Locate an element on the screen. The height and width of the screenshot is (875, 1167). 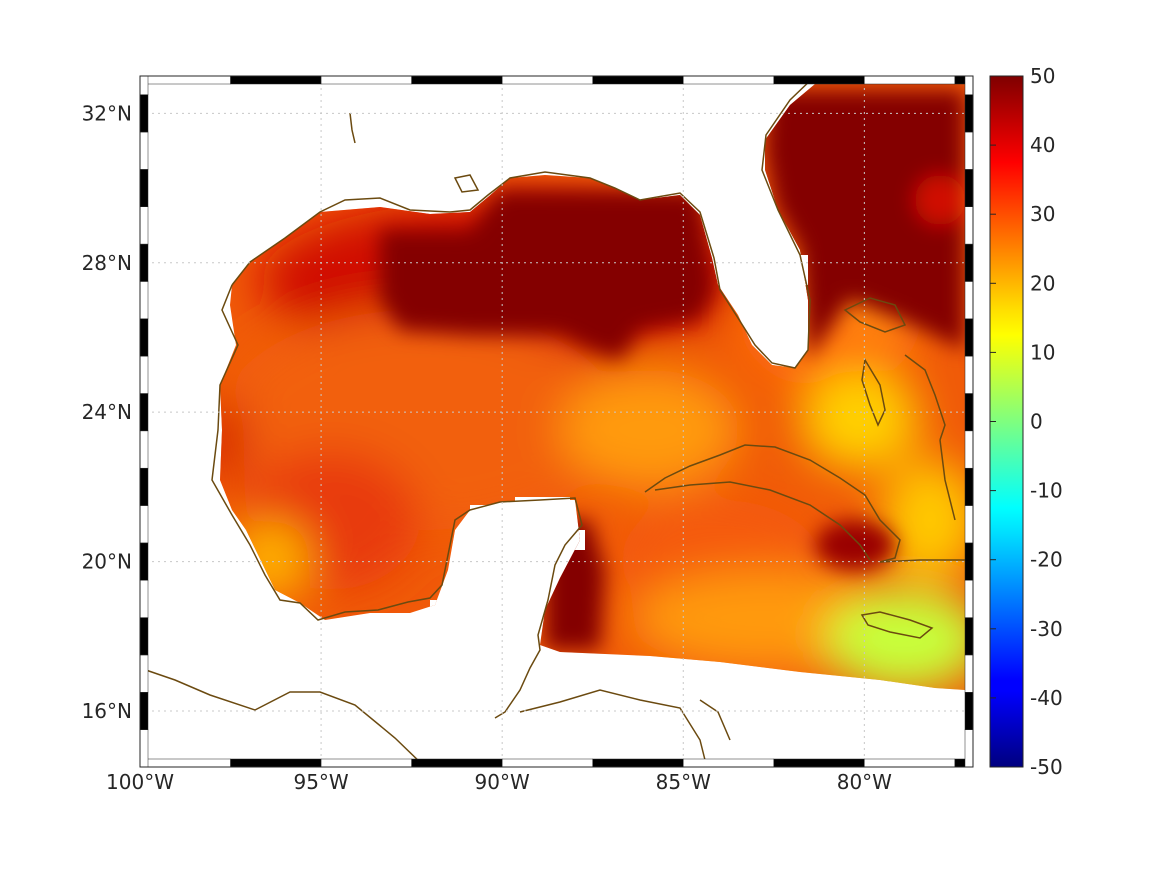
colorbar-tick-label: -30 is located at coordinates (1046, 629).